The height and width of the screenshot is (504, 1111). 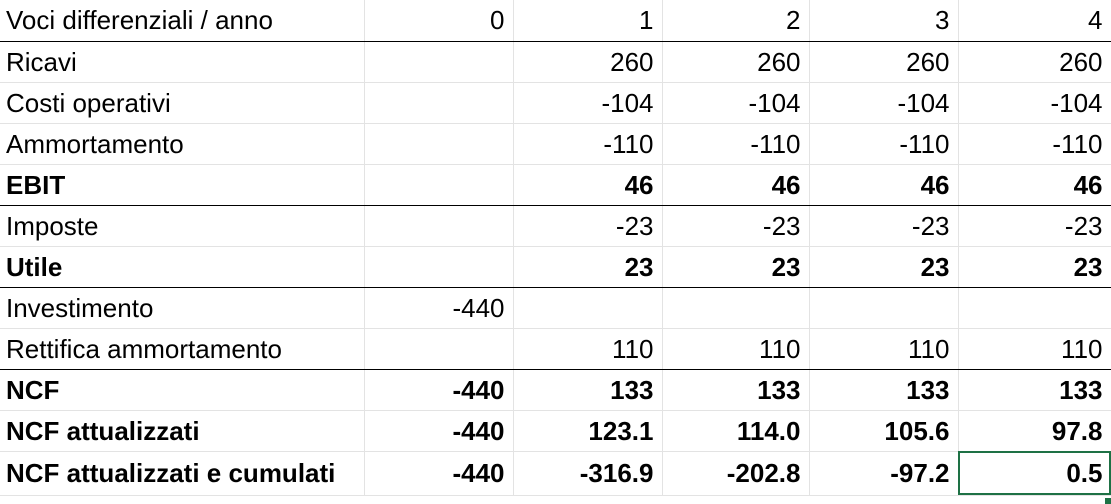 I want to click on cell-ncf-att-y1: 123.1, so click(x=588, y=431).